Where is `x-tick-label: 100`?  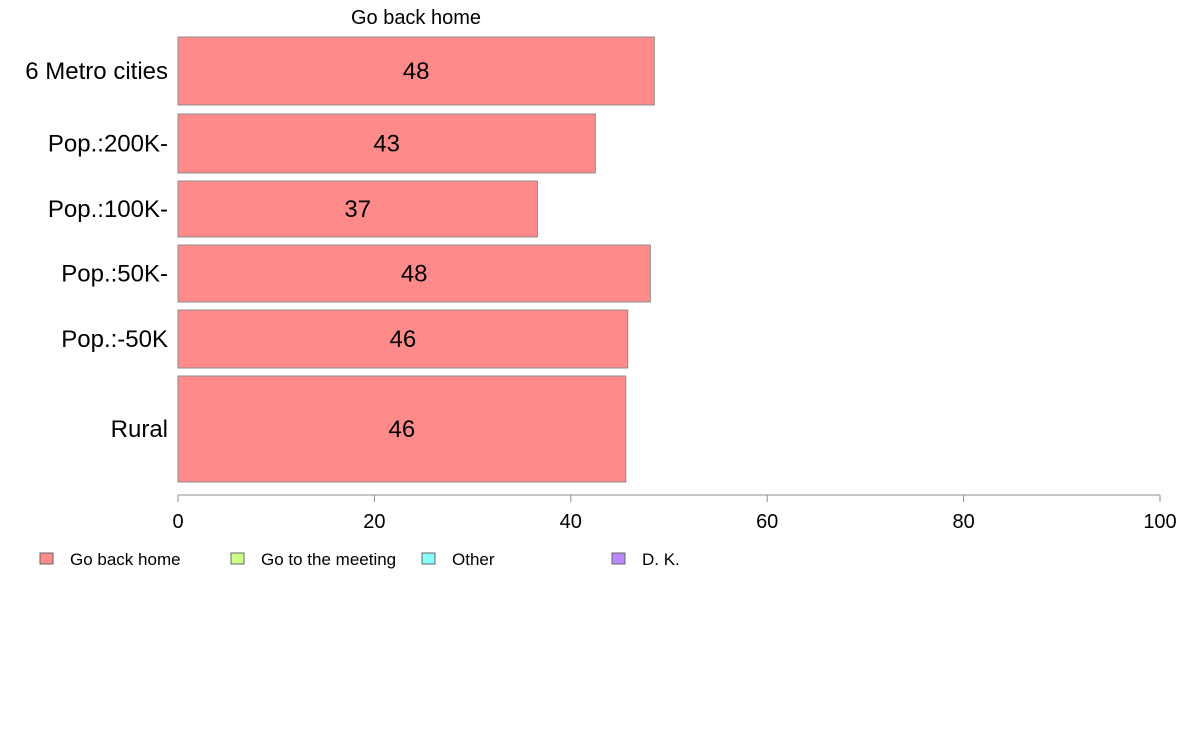
x-tick-label: 100 is located at coordinates (1159, 522).